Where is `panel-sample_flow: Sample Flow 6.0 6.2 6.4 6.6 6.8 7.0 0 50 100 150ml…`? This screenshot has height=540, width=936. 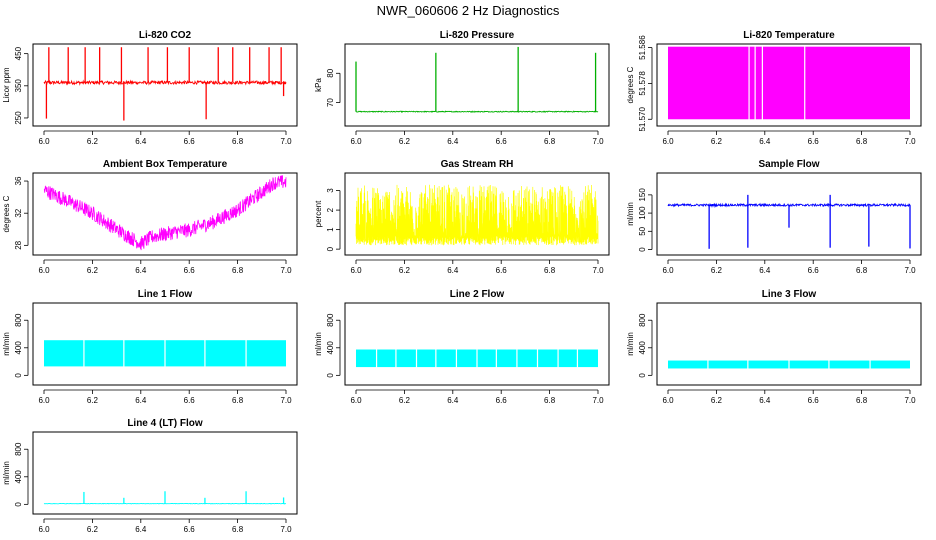 panel-sample_flow: Sample Flow 6.0 6.2 6.4 6.6 6.8 7.0 0 50 100 150ml… is located at coordinates (774, 217).